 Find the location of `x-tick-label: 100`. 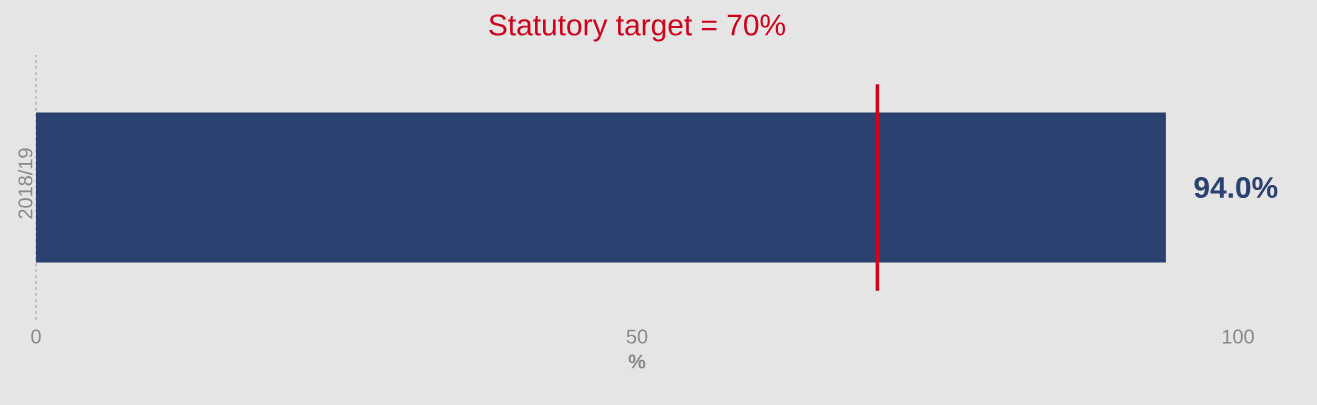

x-tick-label: 100 is located at coordinates (1238, 336).